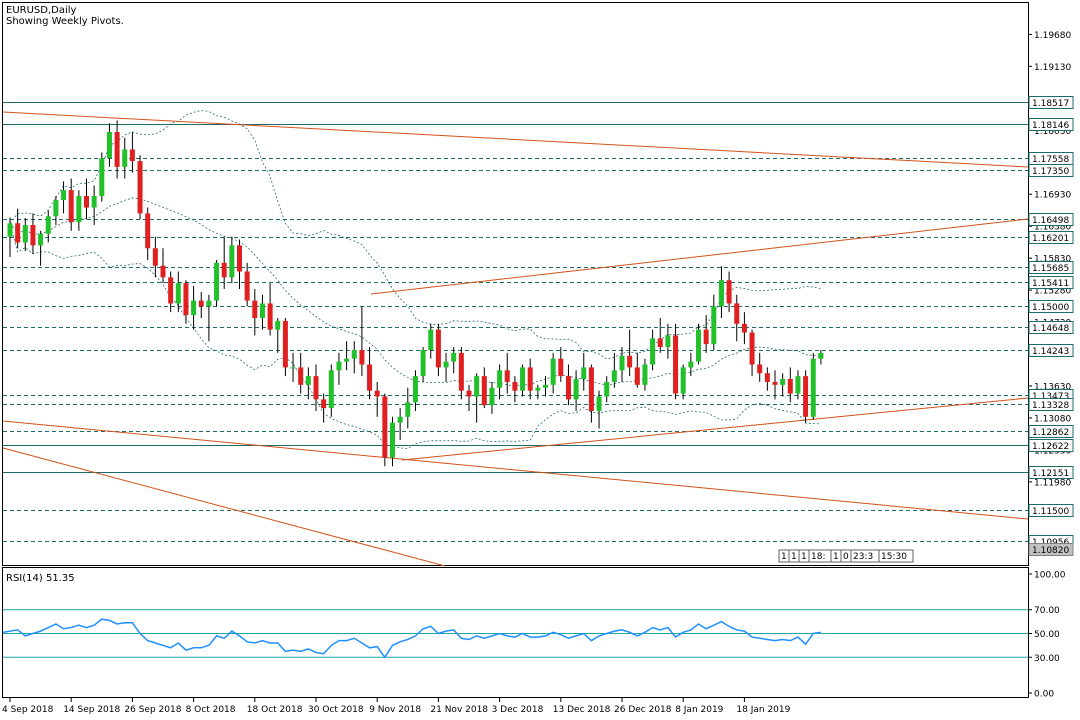 Image resolution: width=1080 pixels, height=720 pixels. What do you see at coordinates (518, 710) in the screenshot?
I see `time-tick-label: 3 Dec 2018` at bounding box center [518, 710].